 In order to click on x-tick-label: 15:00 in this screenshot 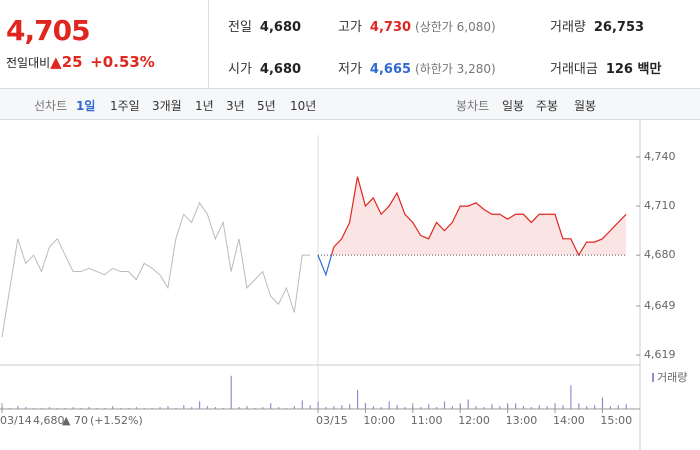, I will do `click(616, 420)`.